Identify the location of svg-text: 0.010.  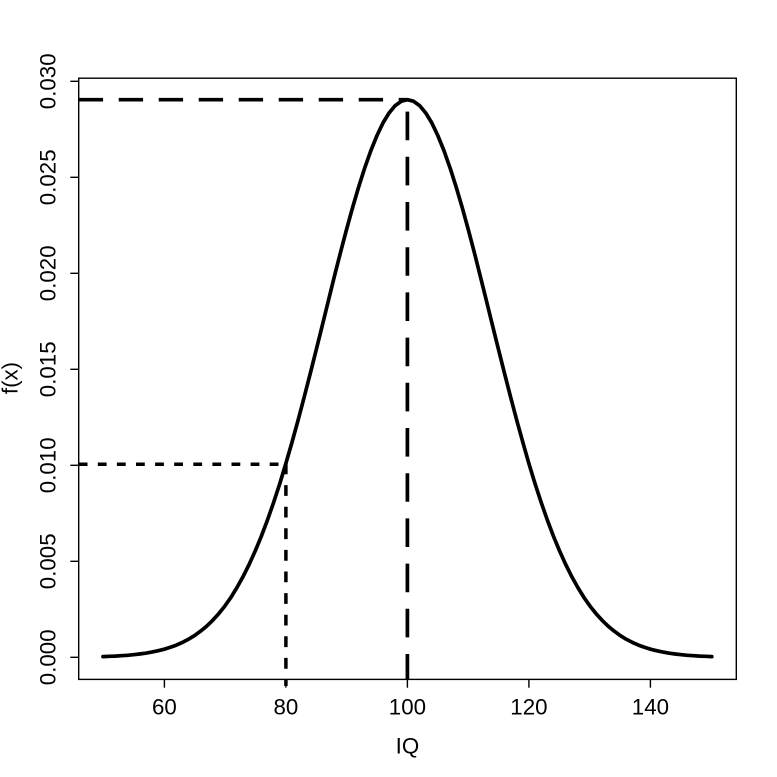
(48, 465).